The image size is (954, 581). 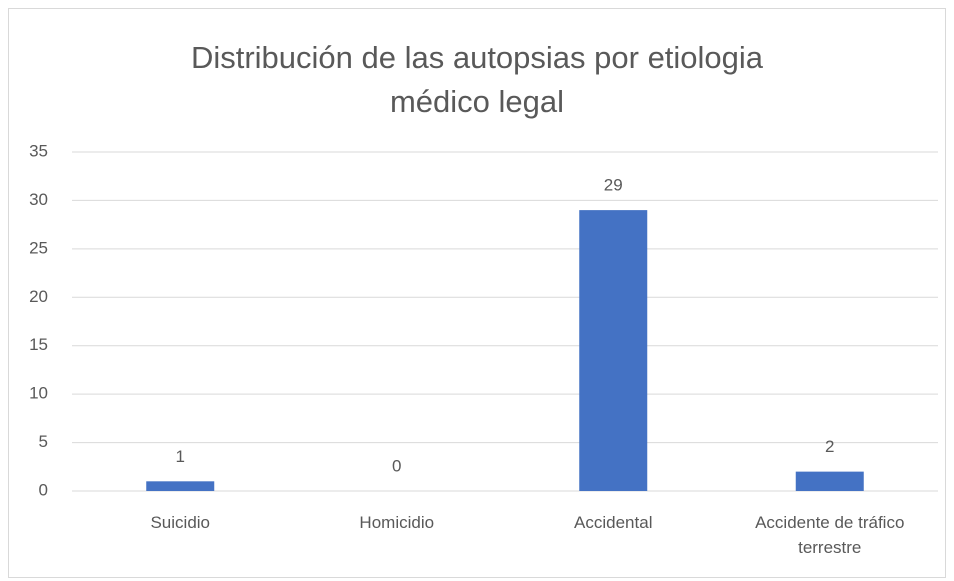 I want to click on y-tick-label: 35, so click(x=38, y=150).